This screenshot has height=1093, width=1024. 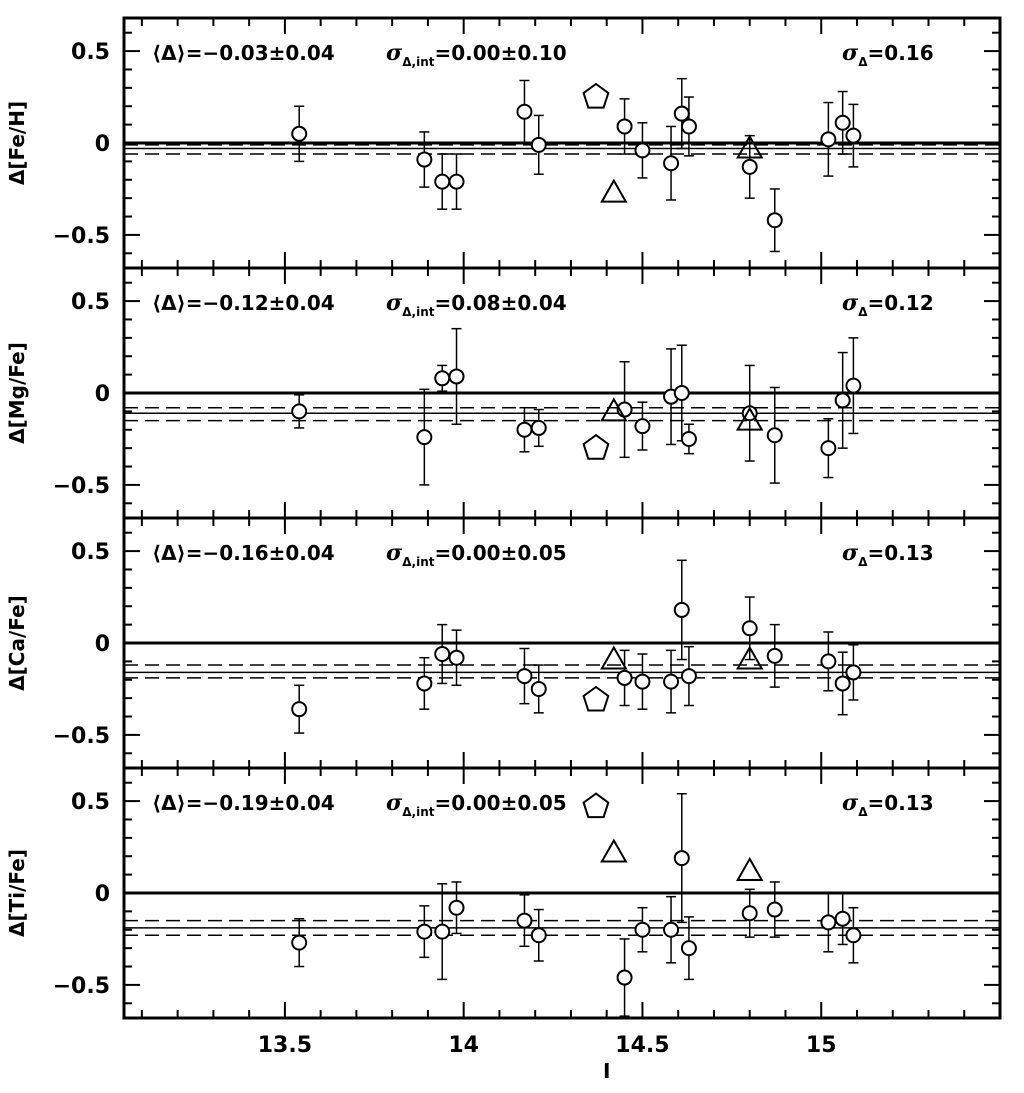 What do you see at coordinates (463, 1045) in the screenshot?
I see `x-tick-label: 14` at bounding box center [463, 1045].